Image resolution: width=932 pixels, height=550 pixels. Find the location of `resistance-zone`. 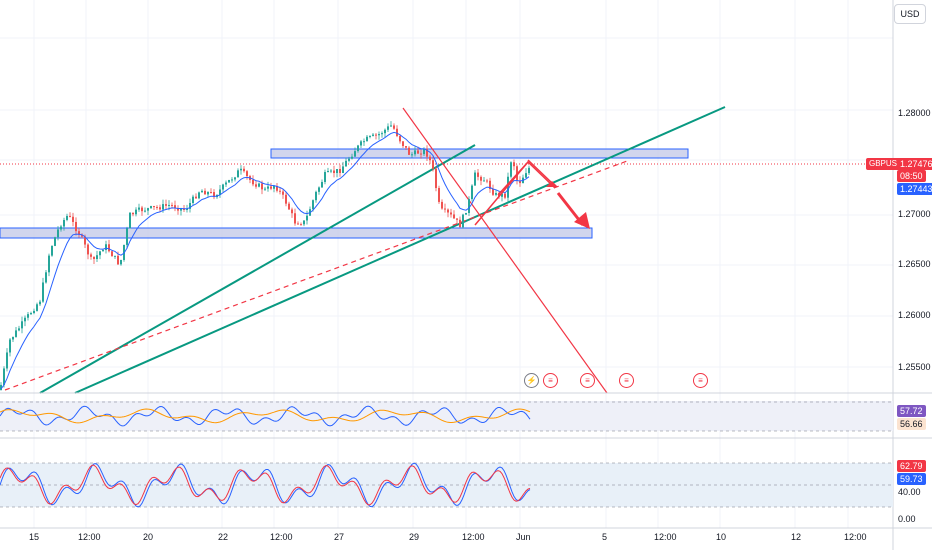

resistance-zone is located at coordinates (479, 153).